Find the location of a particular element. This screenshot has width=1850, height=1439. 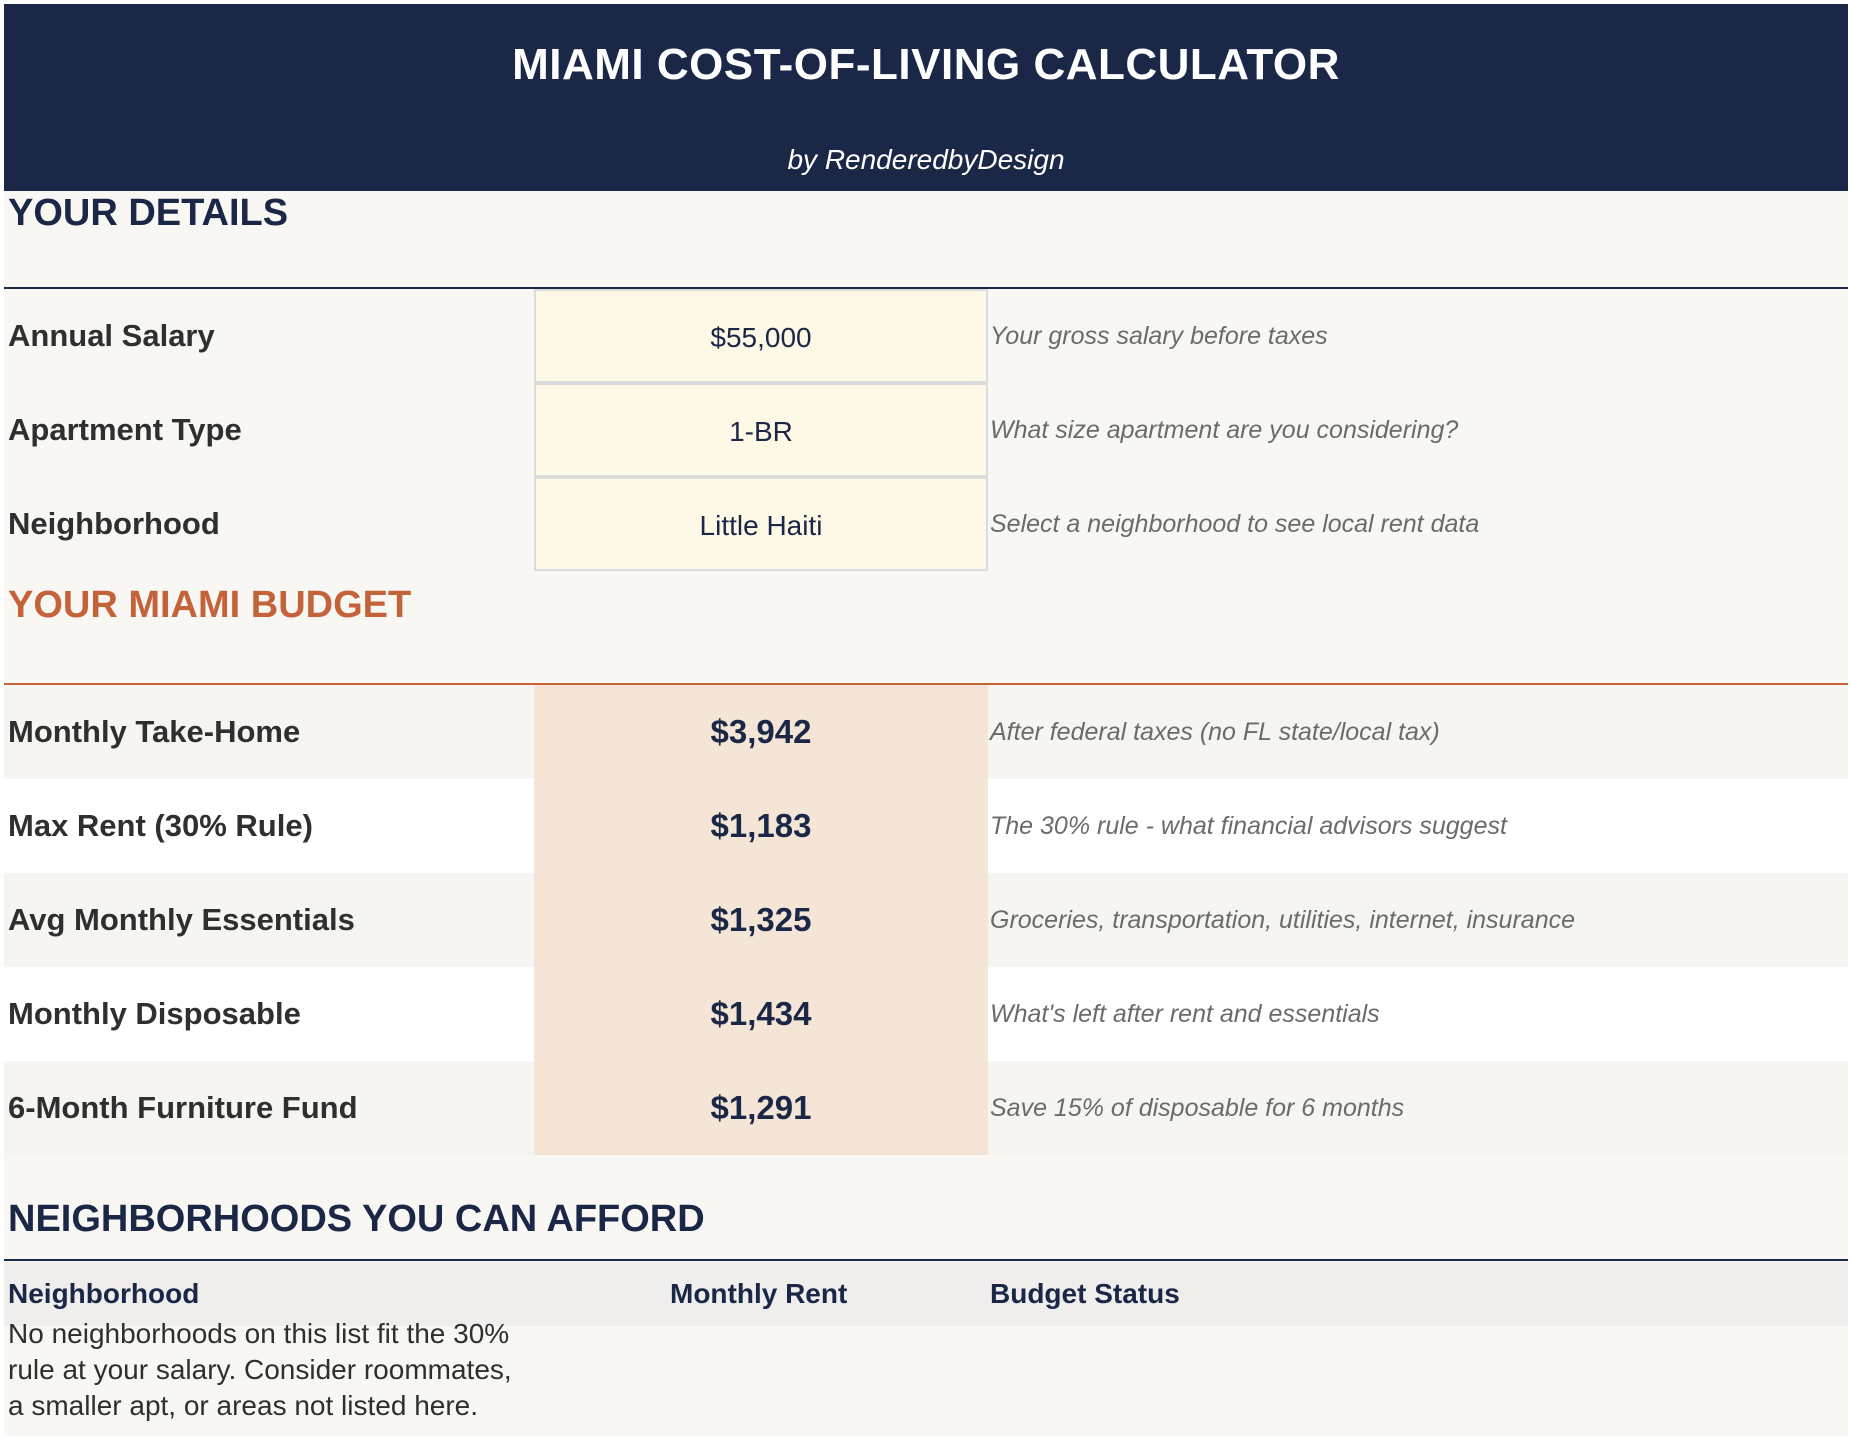

details-rule is located at coordinates (926, 288).